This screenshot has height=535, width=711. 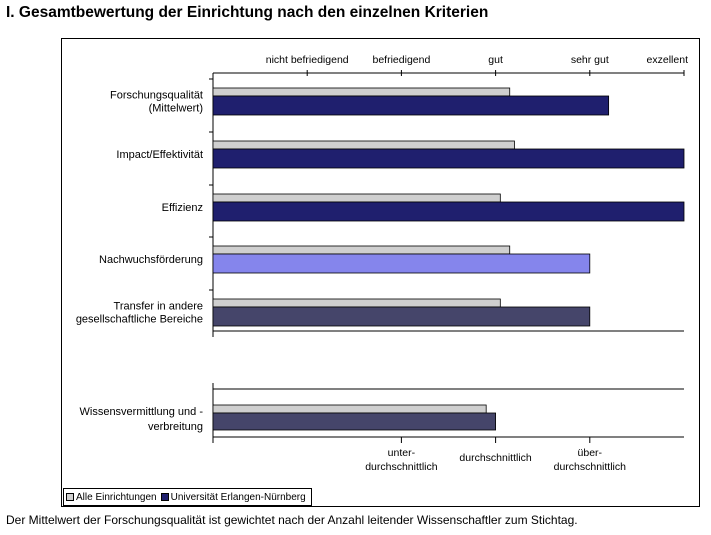 What do you see at coordinates (156, 96) in the screenshot?
I see `category-label: Forschungsqualität` at bounding box center [156, 96].